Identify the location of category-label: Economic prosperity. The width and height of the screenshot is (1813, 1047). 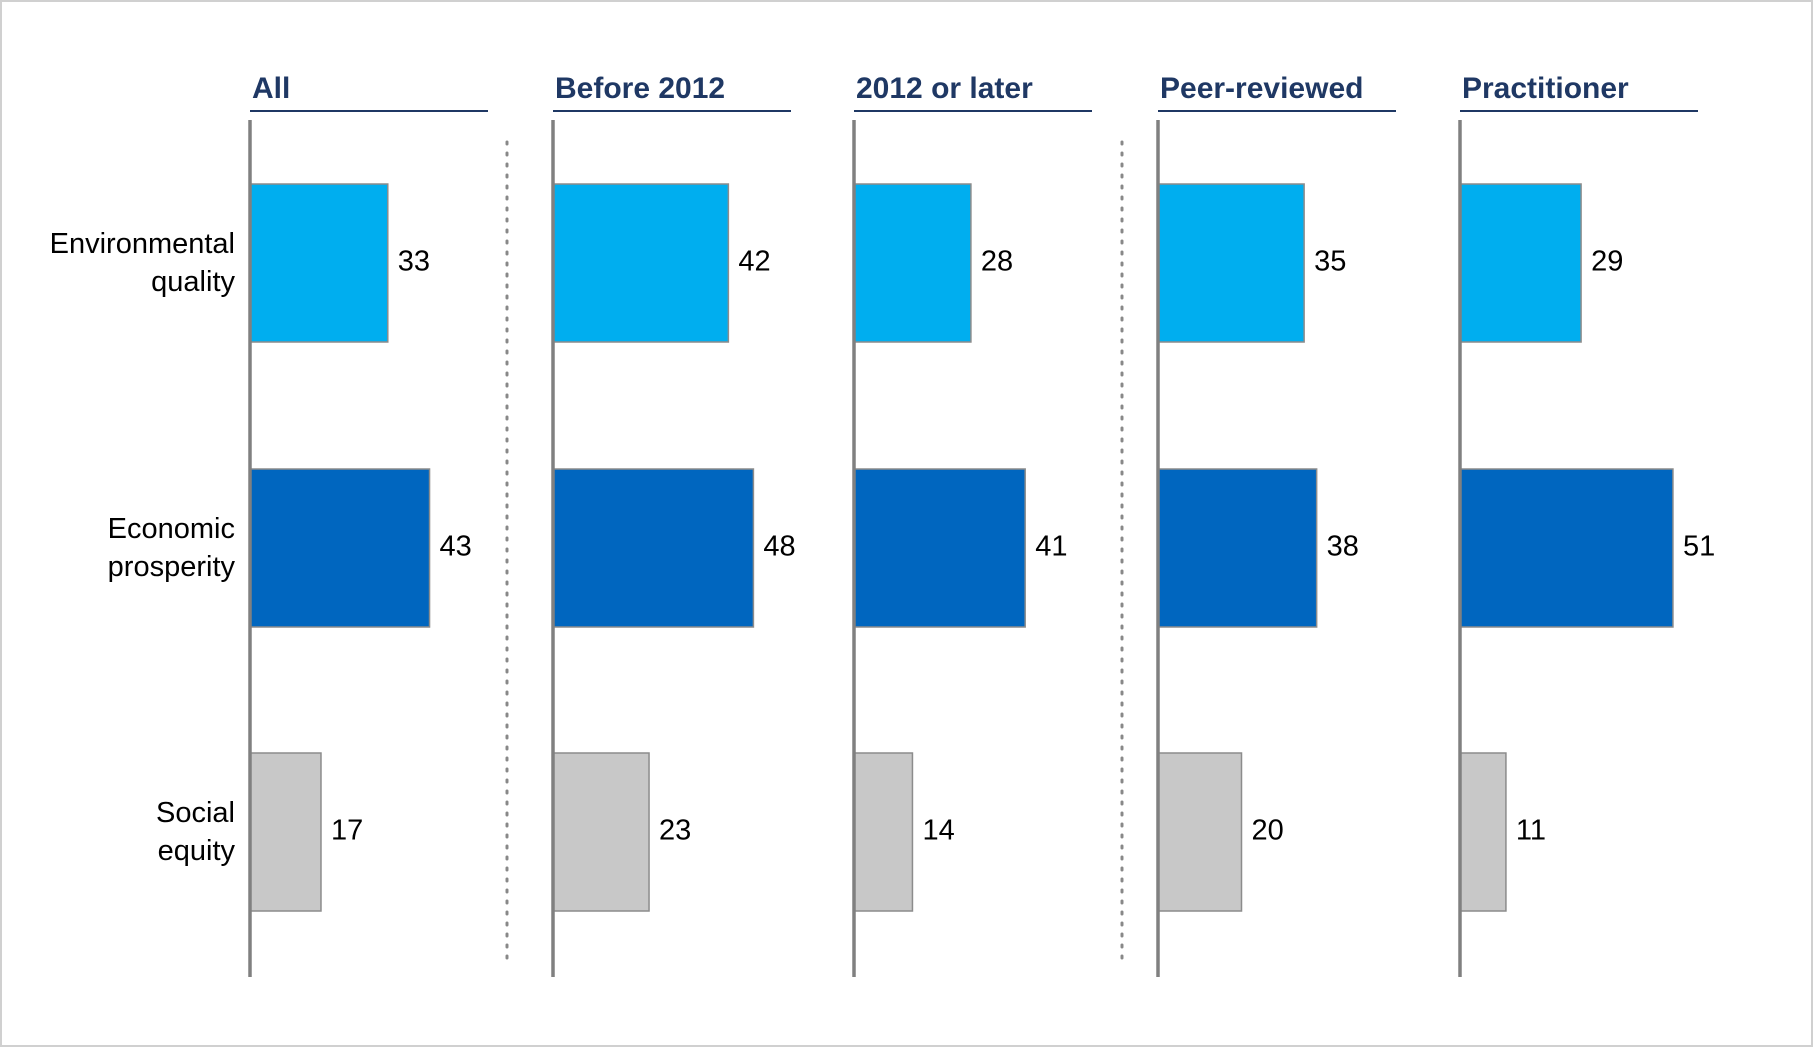
(171, 548).